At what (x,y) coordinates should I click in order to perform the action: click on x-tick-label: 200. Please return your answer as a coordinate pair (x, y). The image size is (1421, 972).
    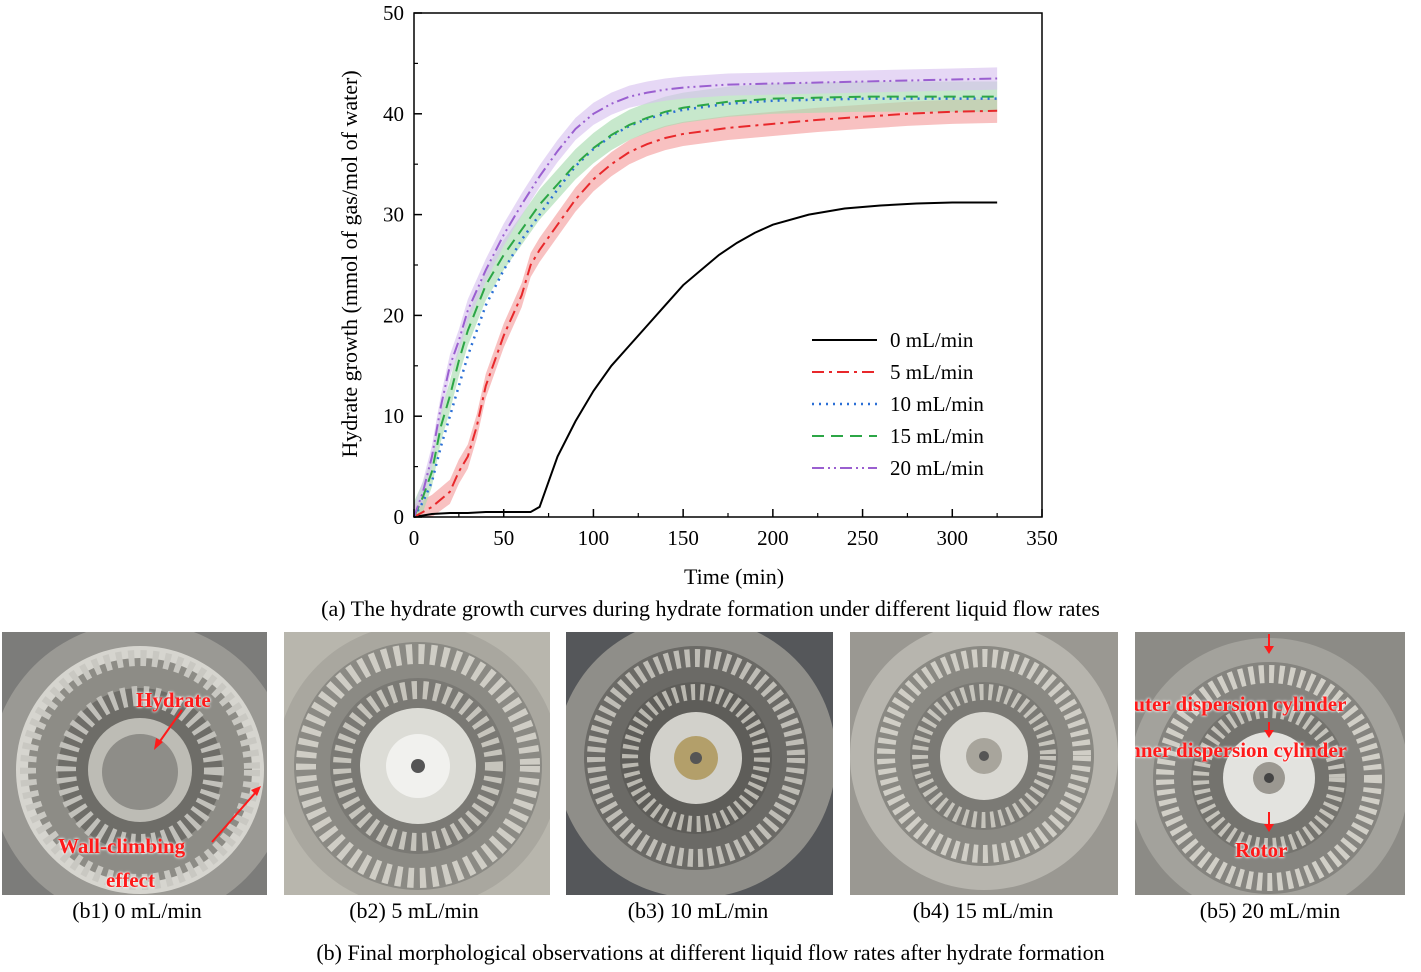
    Looking at the image, I should click on (773, 538).